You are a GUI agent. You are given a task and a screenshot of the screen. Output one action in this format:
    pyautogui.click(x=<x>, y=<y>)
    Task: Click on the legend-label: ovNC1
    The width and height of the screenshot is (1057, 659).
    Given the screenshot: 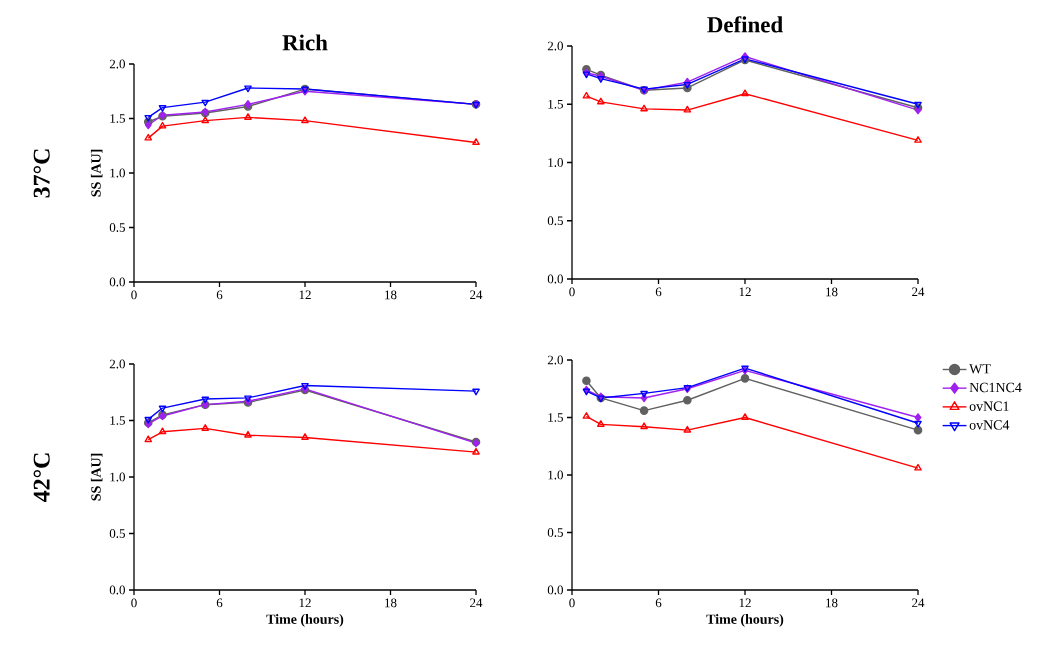 What is the action you would take?
    pyautogui.click(x=989, y=406)
    